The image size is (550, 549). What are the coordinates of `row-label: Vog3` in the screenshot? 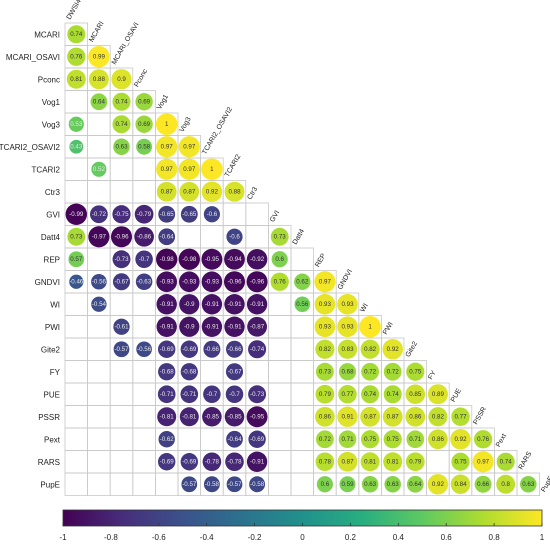 It's located at (51, 124).